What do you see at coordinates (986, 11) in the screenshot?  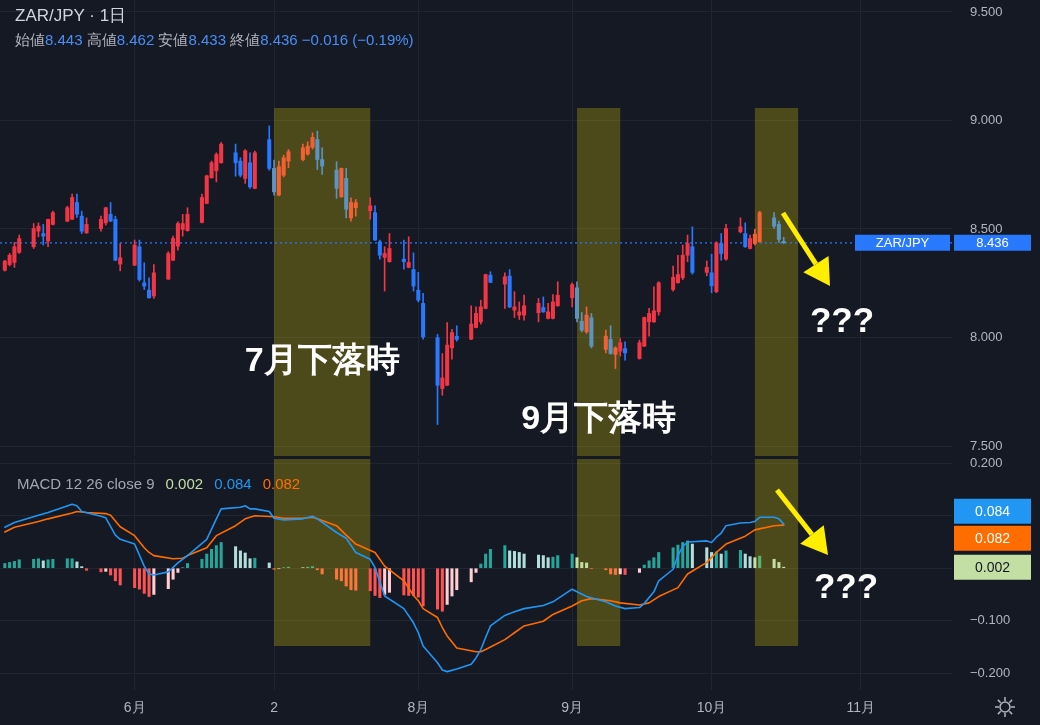 I see `y-tick-label: 9.500` at bounding box center [986, 11].